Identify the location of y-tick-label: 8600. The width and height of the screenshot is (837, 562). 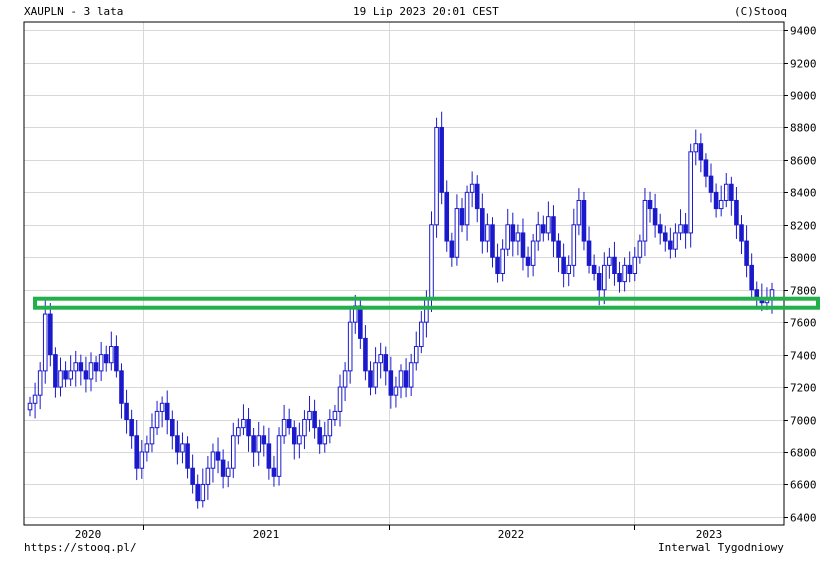
(803, 161).